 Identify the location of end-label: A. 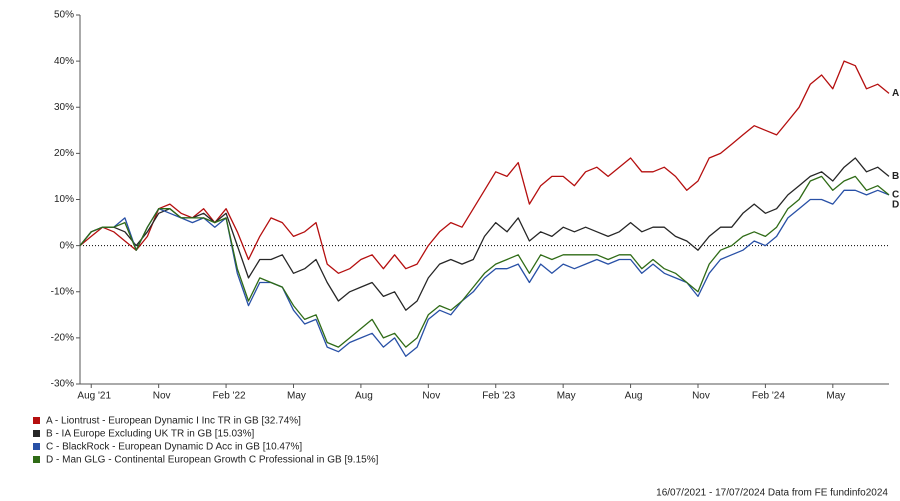
(895, 93).